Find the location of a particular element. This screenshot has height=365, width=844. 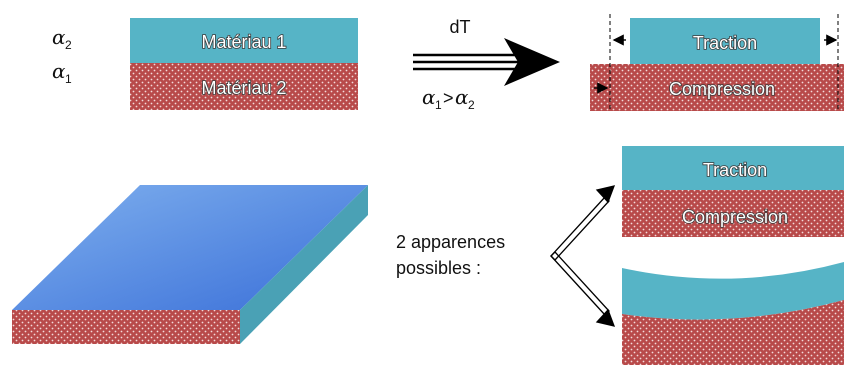

outcome-curved-top is located at coordinates (733, 291).